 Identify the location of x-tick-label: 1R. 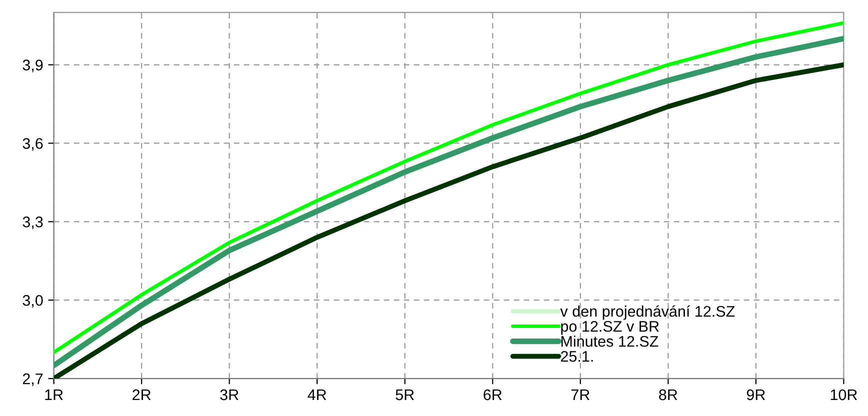
(54, 395).